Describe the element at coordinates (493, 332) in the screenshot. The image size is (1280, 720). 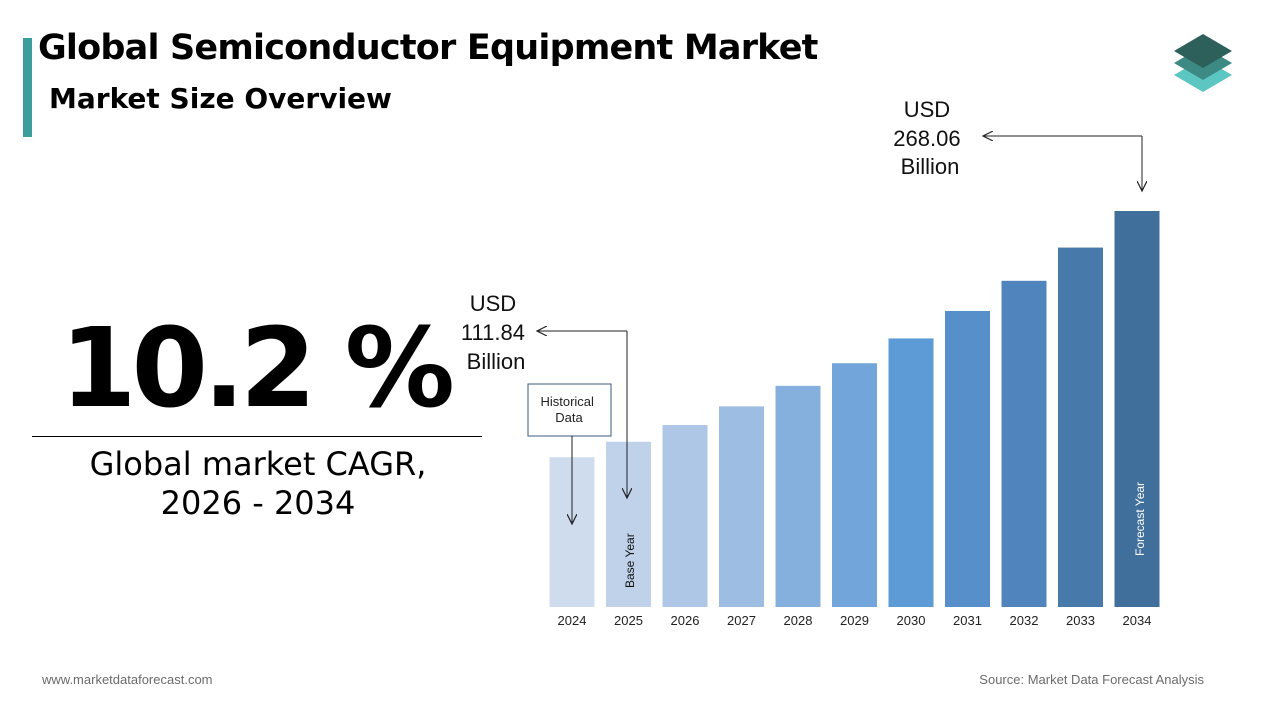
I see `start-value-line2: 111.84` at that location.